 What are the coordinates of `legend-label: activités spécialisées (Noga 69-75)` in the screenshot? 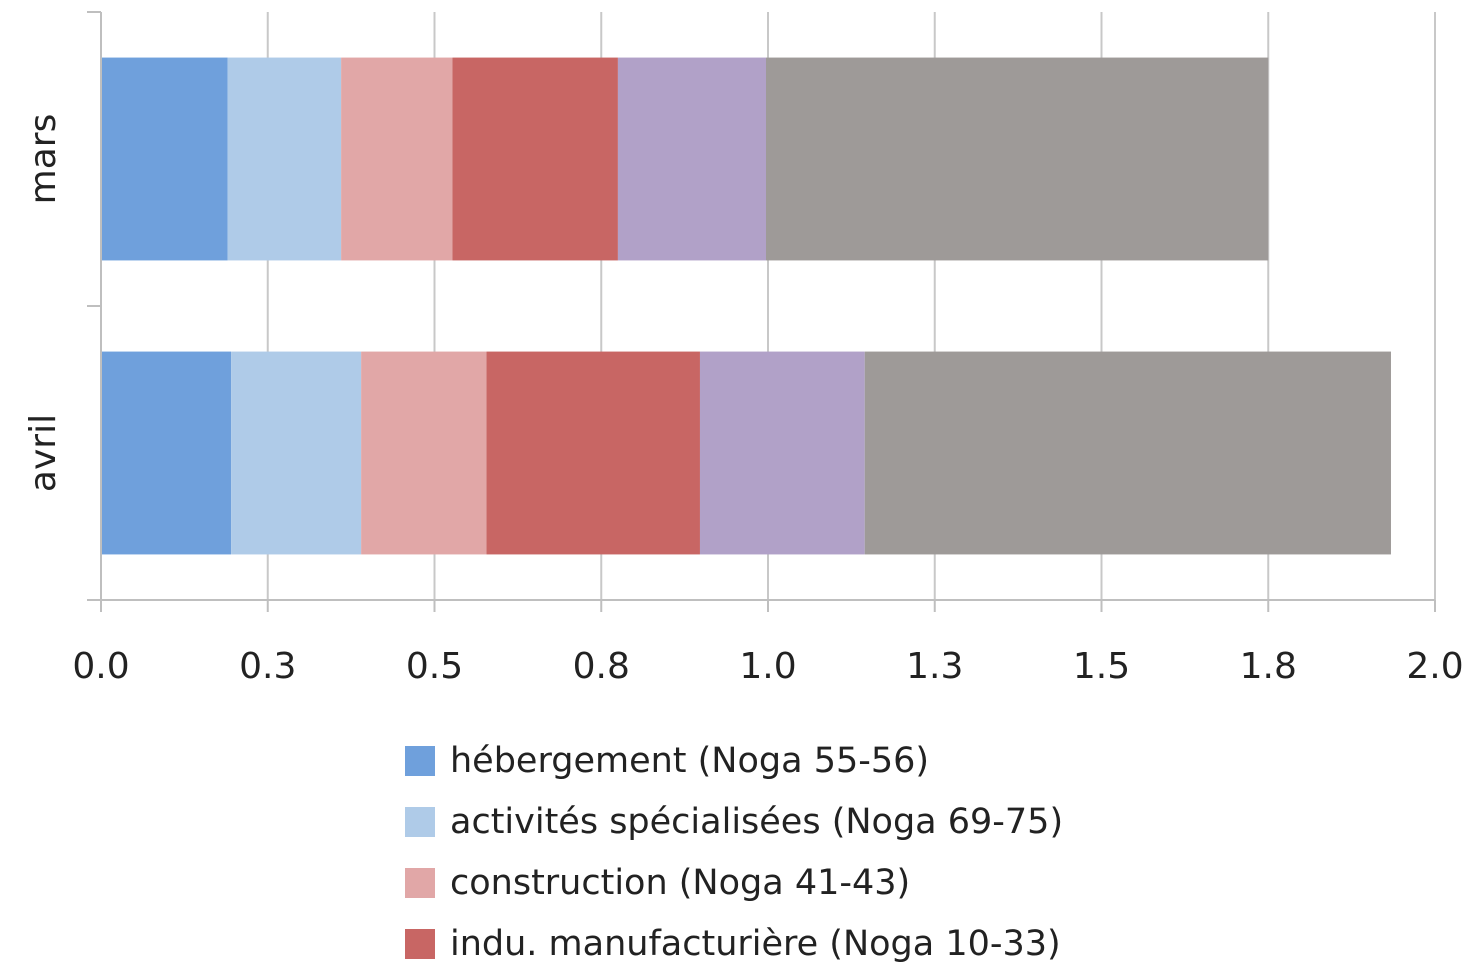 It's located at (757, 821).